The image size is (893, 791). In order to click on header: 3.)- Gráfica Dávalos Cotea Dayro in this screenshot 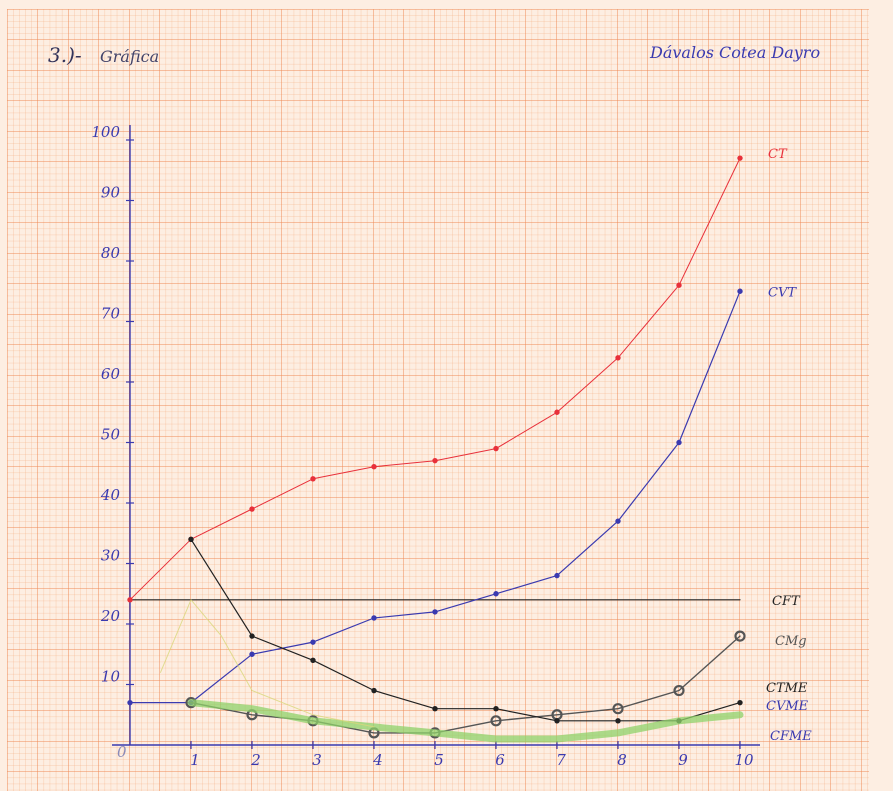, I will do `click(434, 55)`.